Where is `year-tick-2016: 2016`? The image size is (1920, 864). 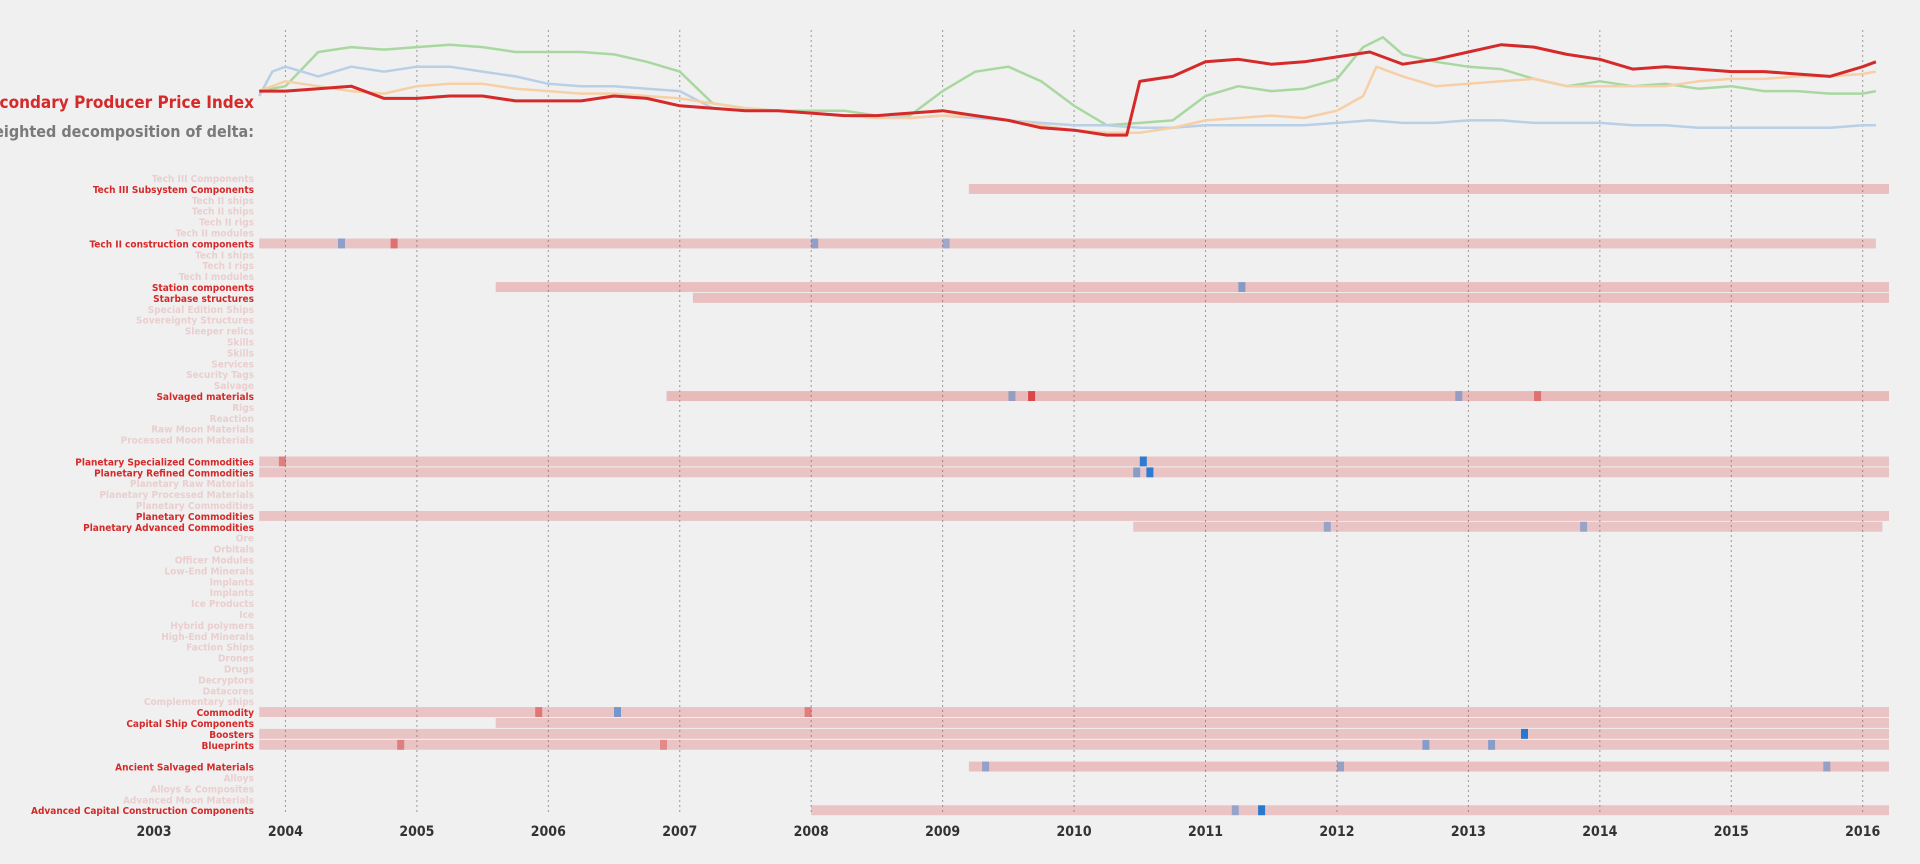 year-tick-2016: 2016 is located at coordinates (1862, 832).